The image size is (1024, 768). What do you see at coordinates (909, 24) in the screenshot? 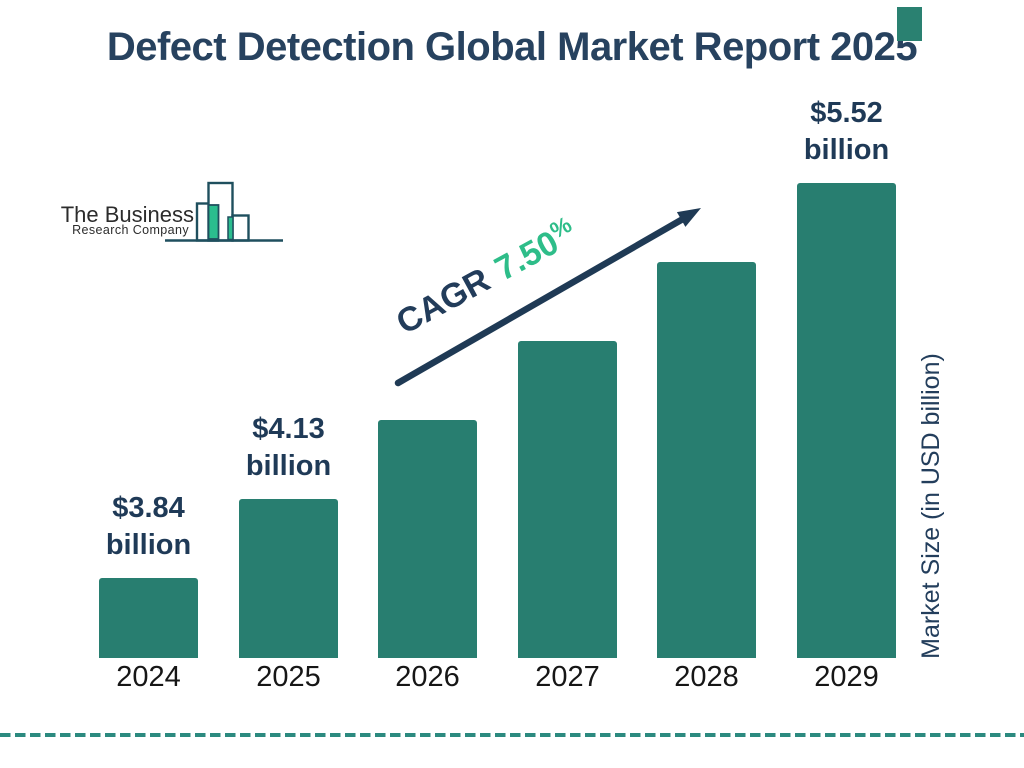
I see `corner-accent-rectangle` at bounding box center [909, 24].